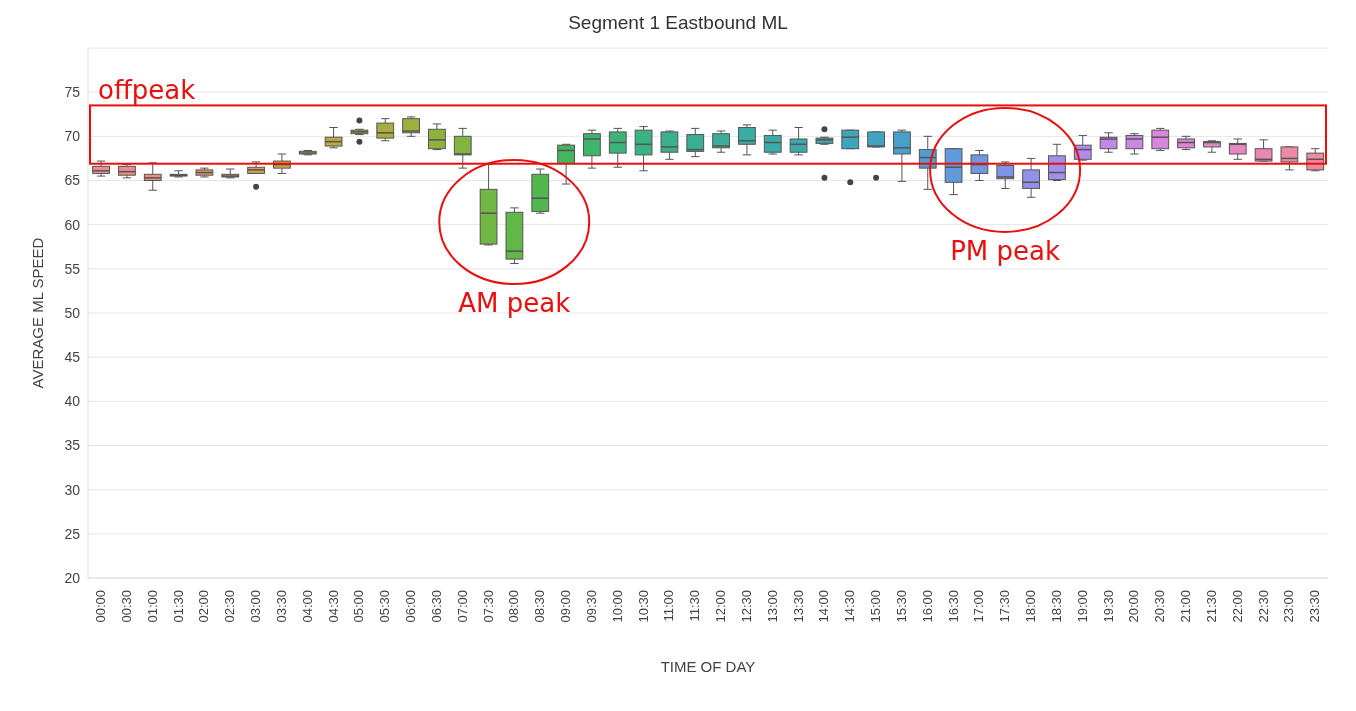 The height and width of the screenshot is (711, 1356). I want to click on x-tick-label: 18:00, so click(1031, 606).